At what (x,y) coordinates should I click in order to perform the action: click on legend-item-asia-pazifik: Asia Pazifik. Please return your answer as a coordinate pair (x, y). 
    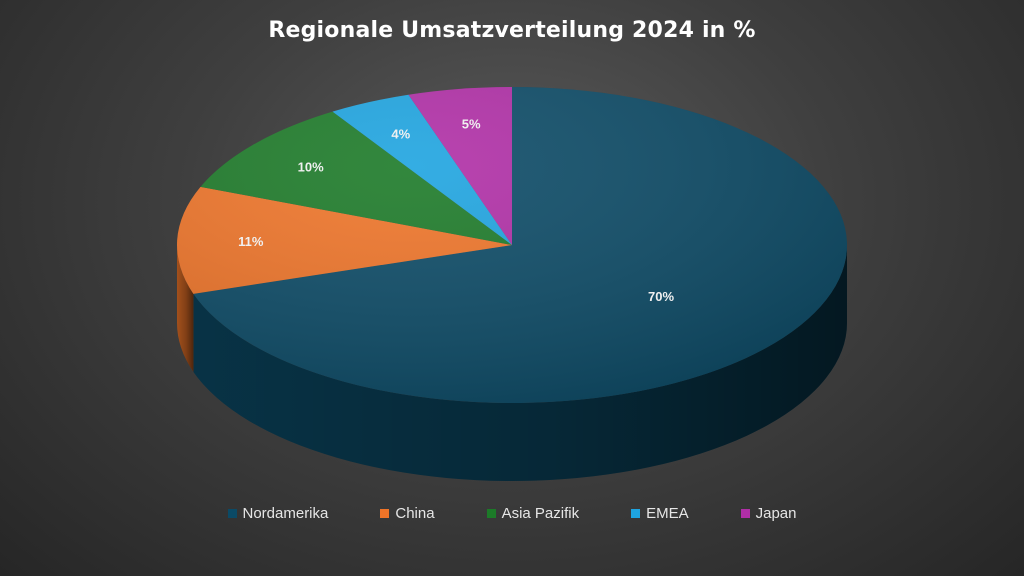
    Looking at the image, I should click on (533, 513).